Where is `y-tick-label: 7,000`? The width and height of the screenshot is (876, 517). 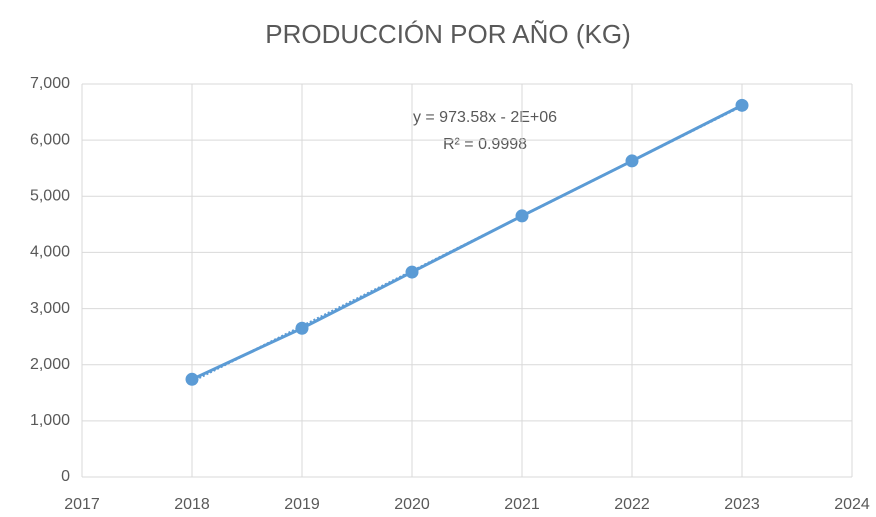 y-tick-label: 7,000 is located at coordinates (50, 83).